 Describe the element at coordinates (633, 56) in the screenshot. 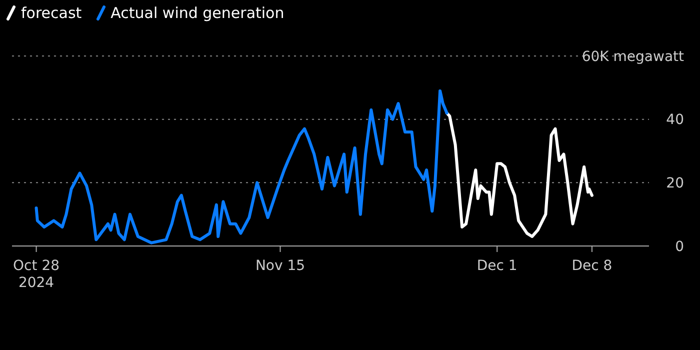

I see `y-tick-label: 60K megawatt` at that location.